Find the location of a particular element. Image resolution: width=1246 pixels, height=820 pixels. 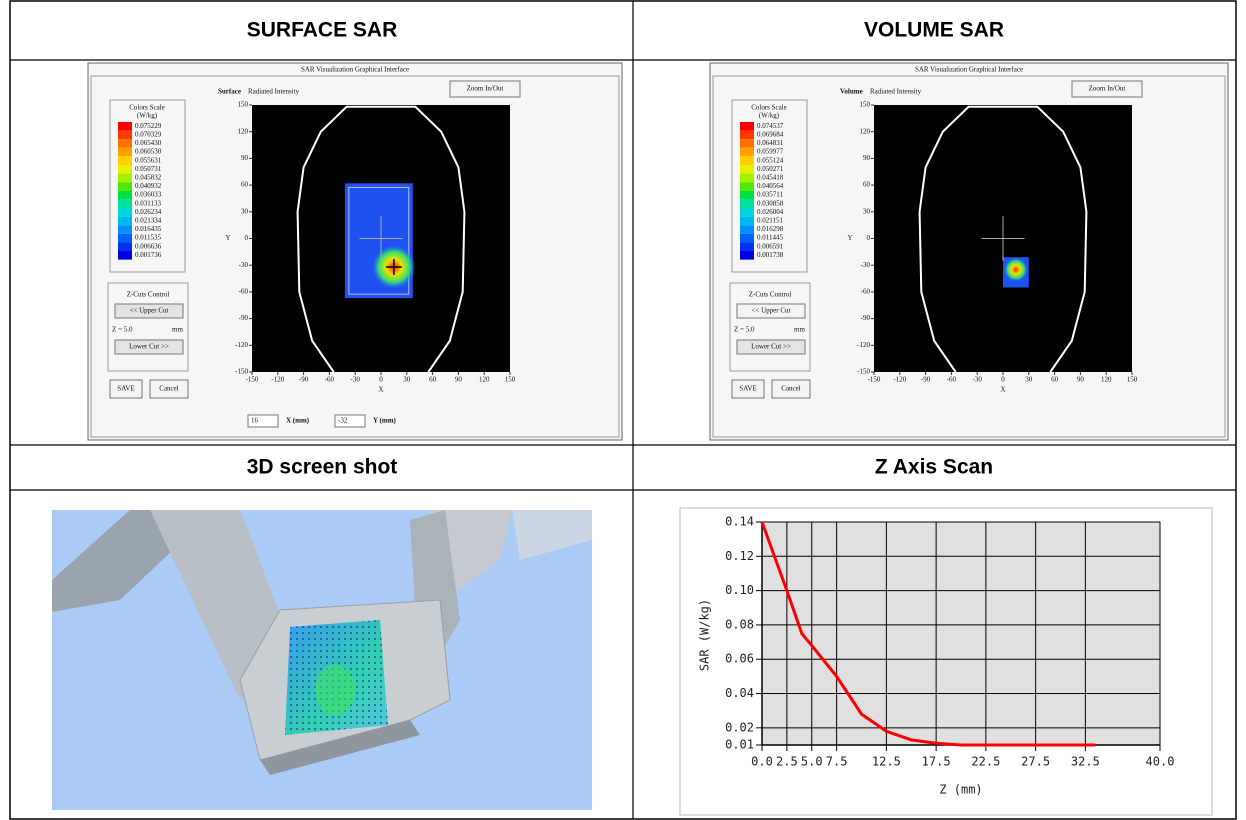

y-tick-label: 0.14 is located at coordinates (739, 522).